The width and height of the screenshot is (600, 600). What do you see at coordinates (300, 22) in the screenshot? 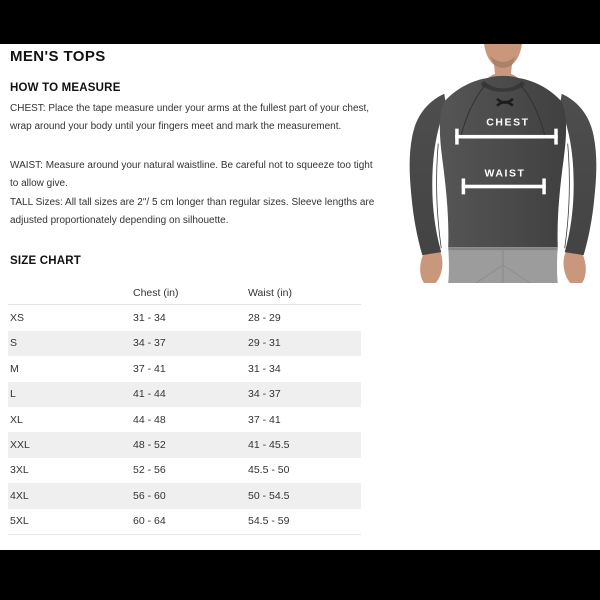
I see `top-letterbox-bar` at bounding box center [300, 22].